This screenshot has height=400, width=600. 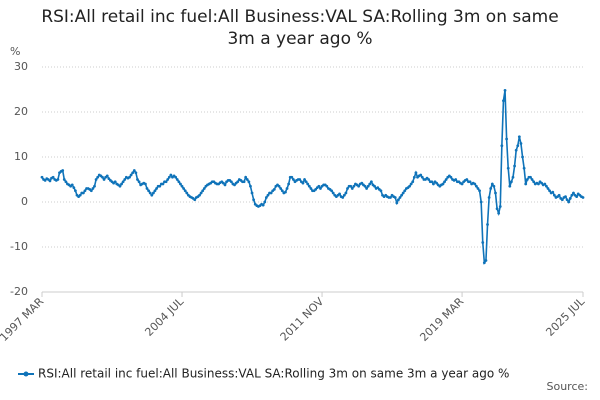 What do you see at coordinates (24, 201) in the screenshot?
I see `y-tick-label: 0` at bounding box center [24, 201].